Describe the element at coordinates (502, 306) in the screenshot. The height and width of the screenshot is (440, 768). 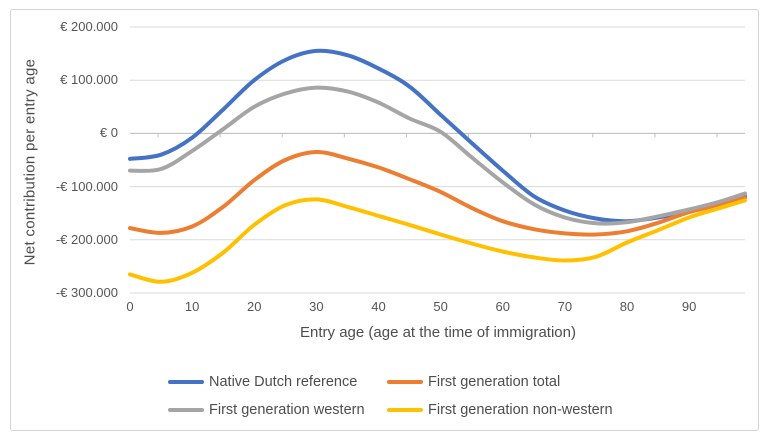
I see `x-tick-label: 60` at that location.